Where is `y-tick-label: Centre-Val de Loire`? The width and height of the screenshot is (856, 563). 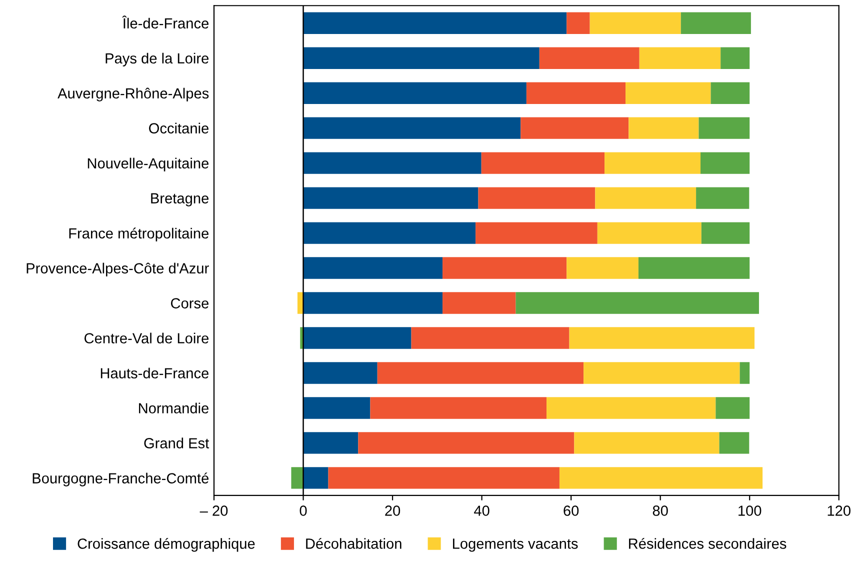
y-tick-label: Centre-Val de Loire is located at coordinates (146, 338).